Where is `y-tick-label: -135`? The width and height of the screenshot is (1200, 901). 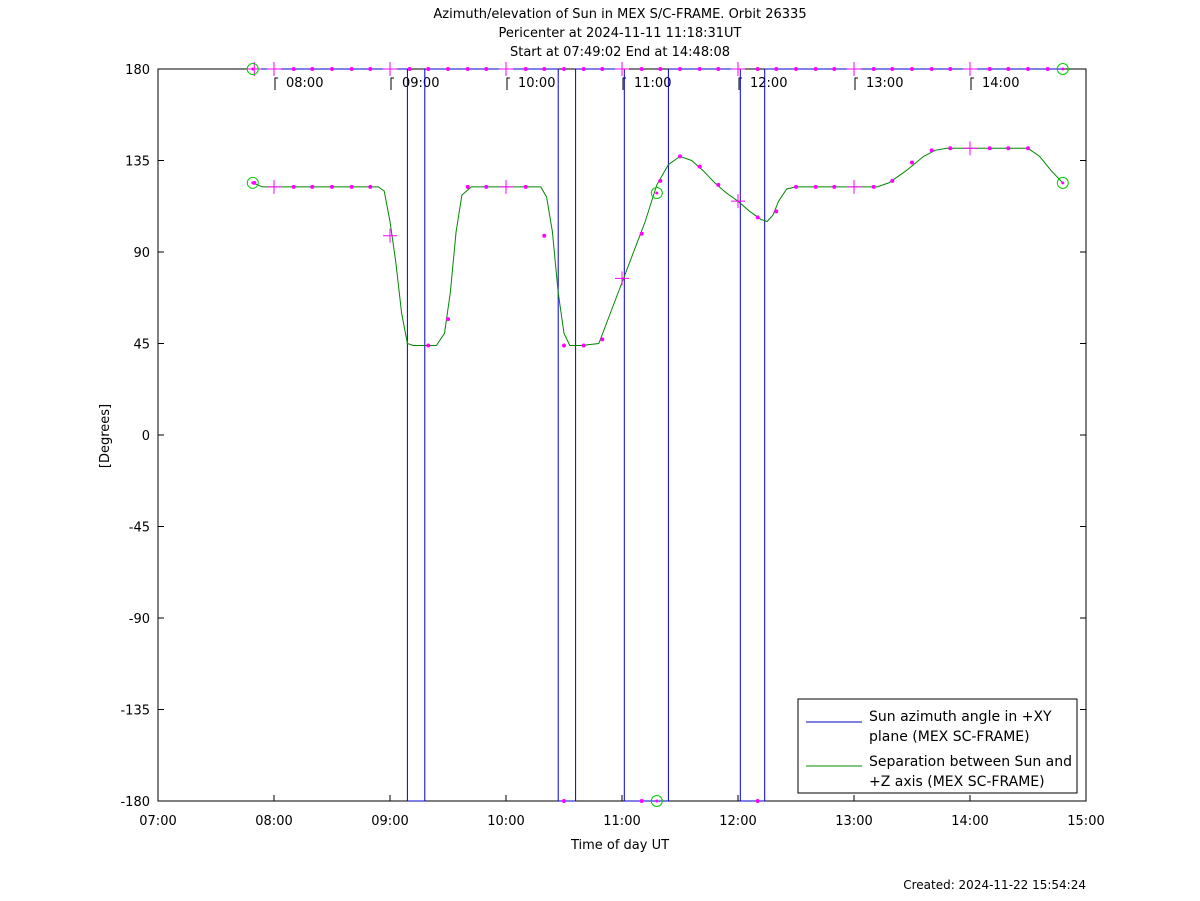
y-tick-label: -135 is located at coordinates (135, 711).